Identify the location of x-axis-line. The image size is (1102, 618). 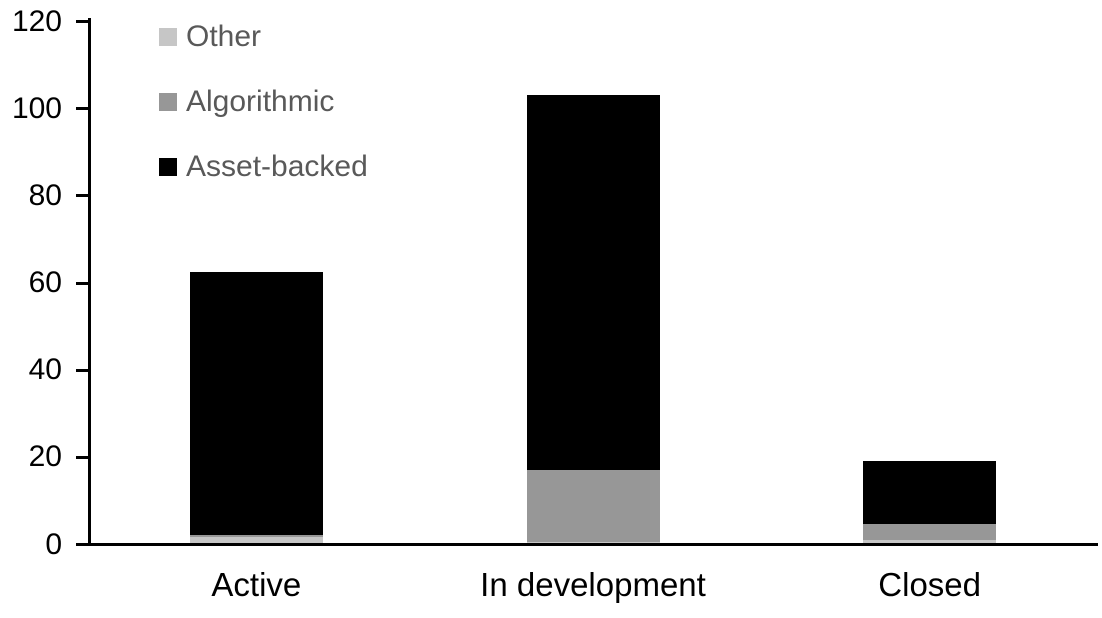
(587, 544).